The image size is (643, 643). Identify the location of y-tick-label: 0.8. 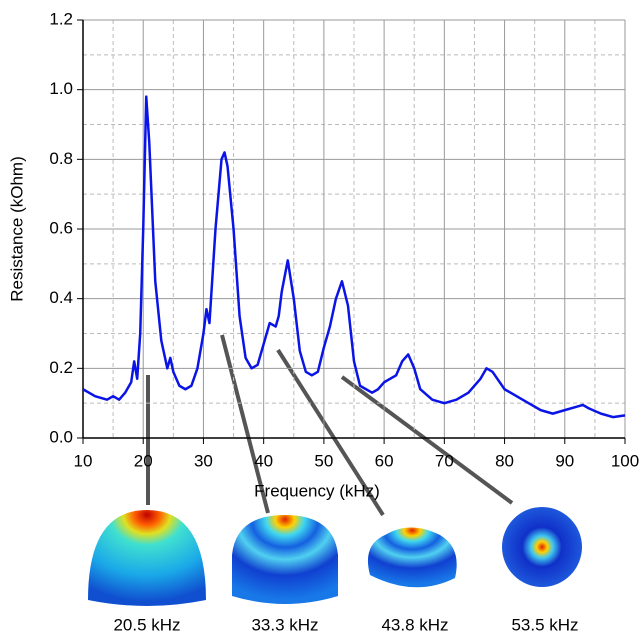
(61, 158).